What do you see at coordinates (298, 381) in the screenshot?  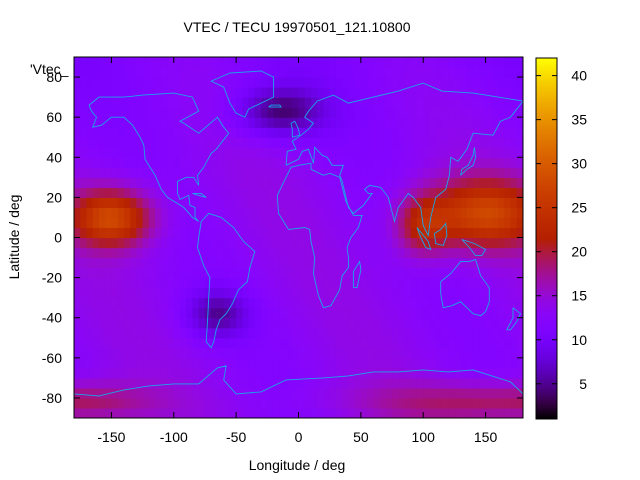 I see `coastline-antarctica` at bounding box center [298, 381].